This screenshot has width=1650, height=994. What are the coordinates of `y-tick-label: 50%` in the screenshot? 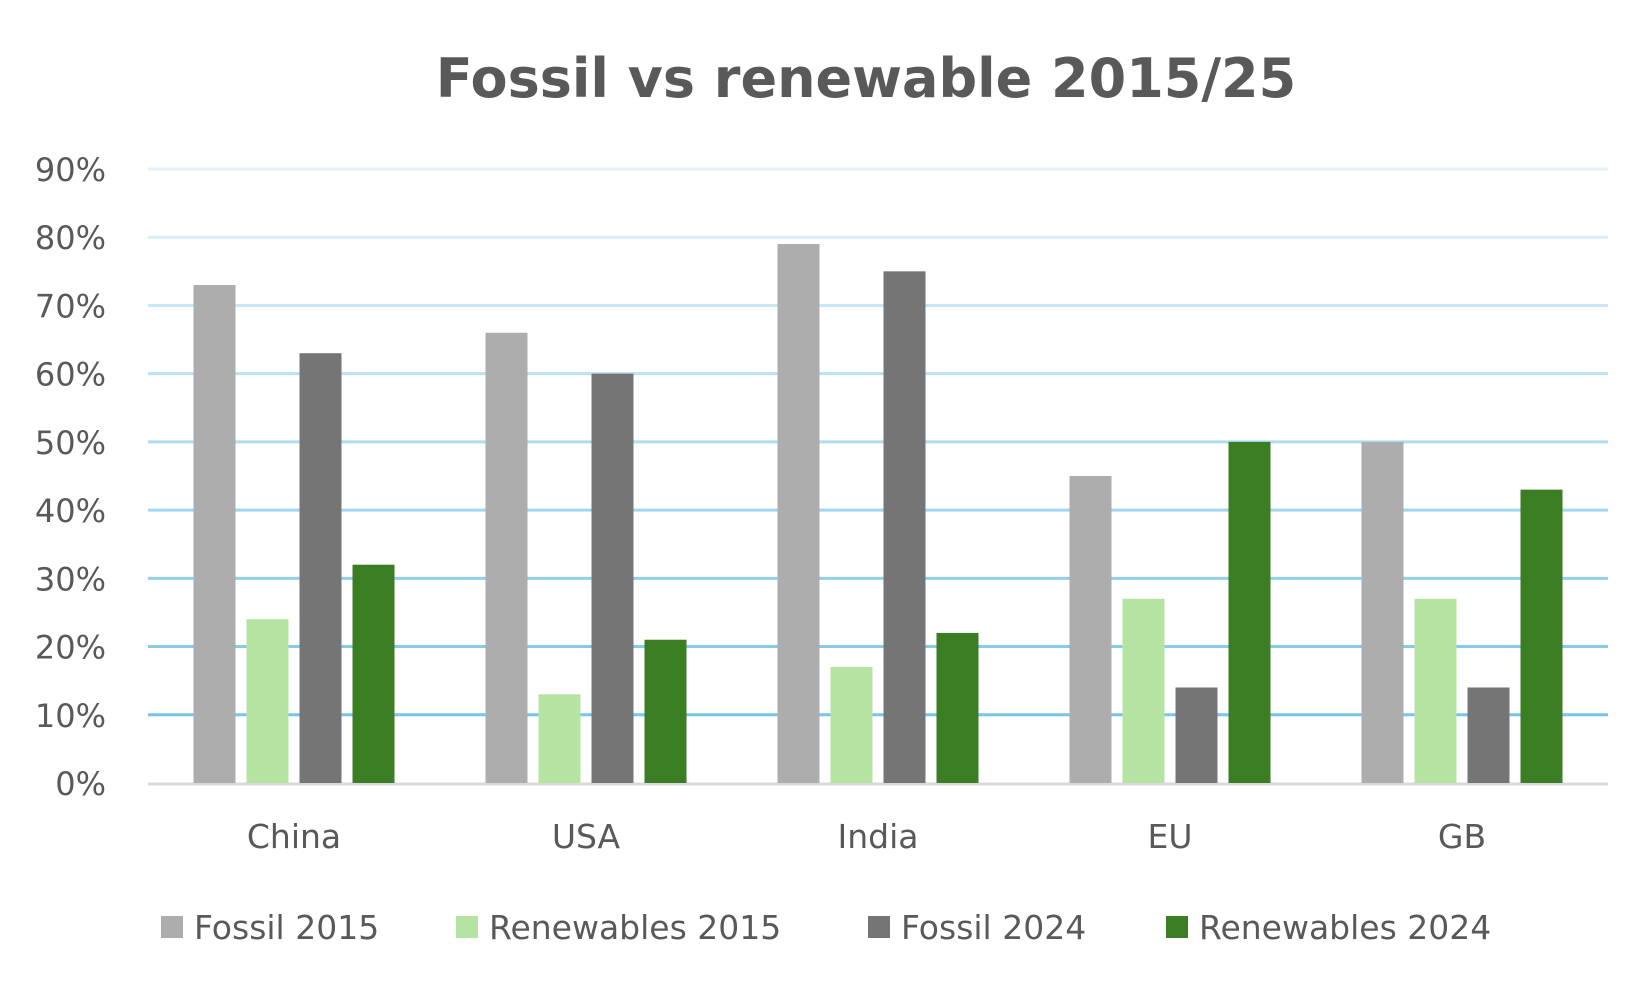 It's located at (70, 443).